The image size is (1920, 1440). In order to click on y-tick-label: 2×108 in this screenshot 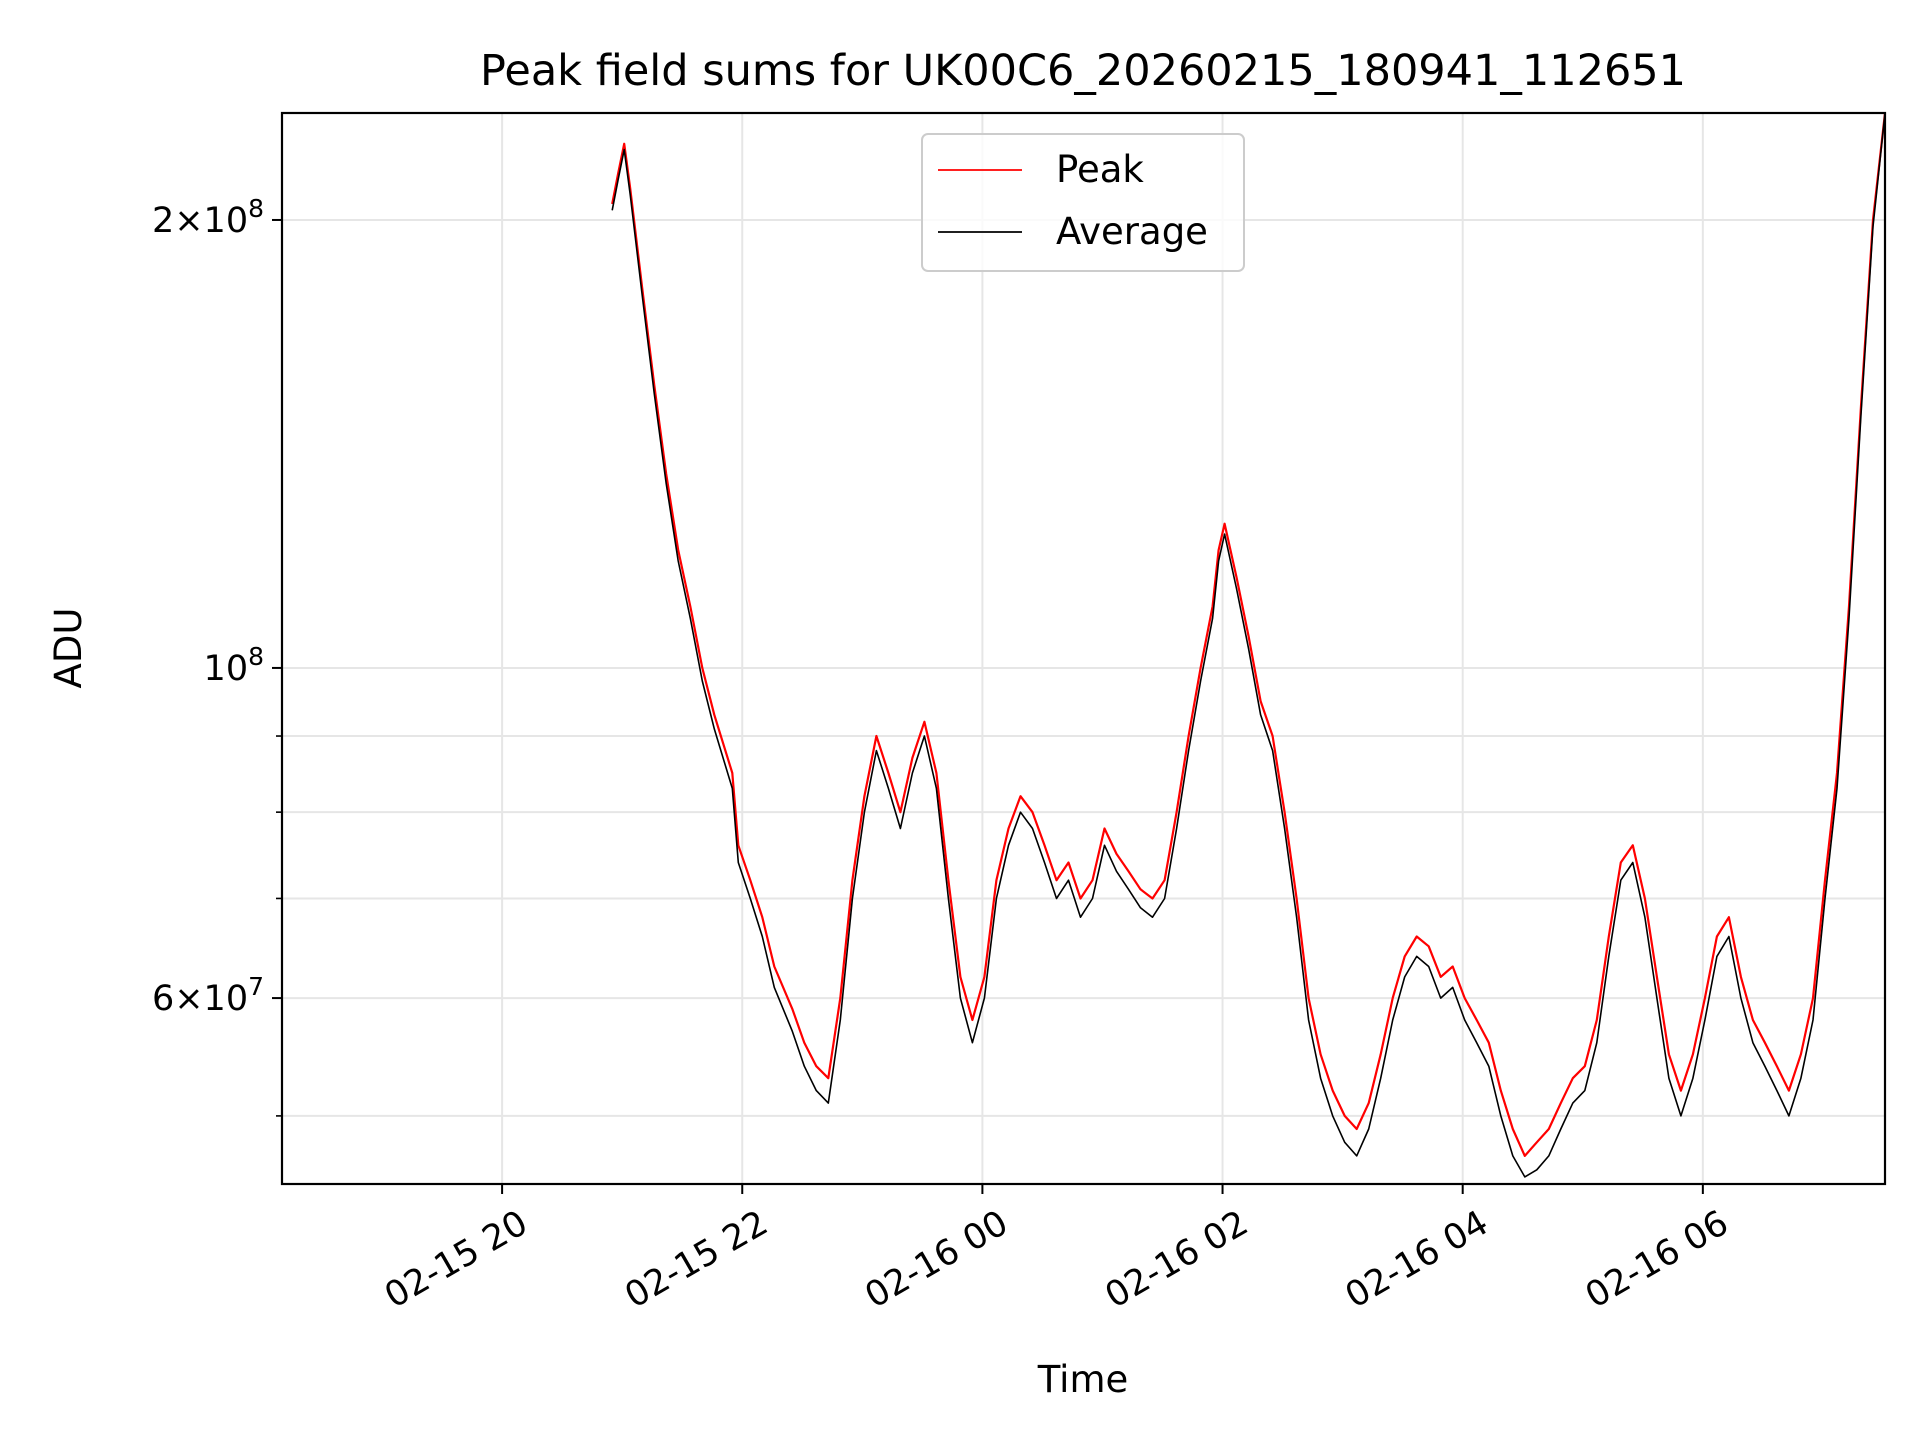, I will do `click(208, 217)`.